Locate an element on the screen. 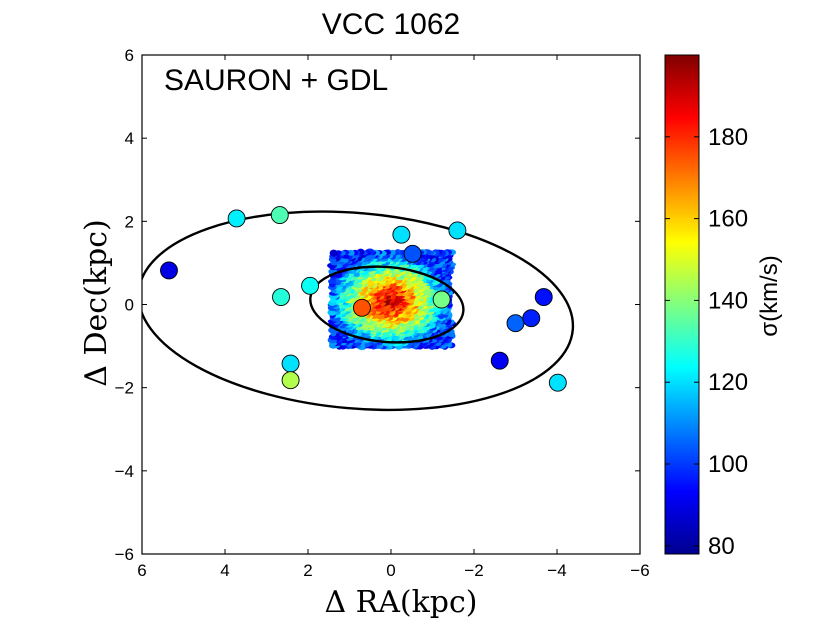  plot-annotation: SAURON + GDL is located at coordinates (276, 80).